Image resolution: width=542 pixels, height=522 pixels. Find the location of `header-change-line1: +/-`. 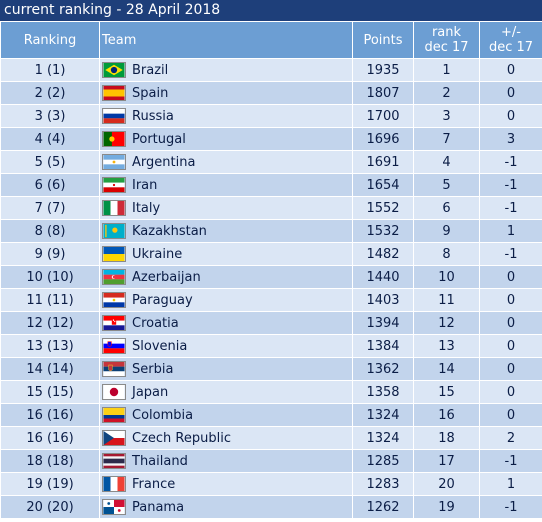

header-change-line1: +/- is located at coordinates (511, 32).